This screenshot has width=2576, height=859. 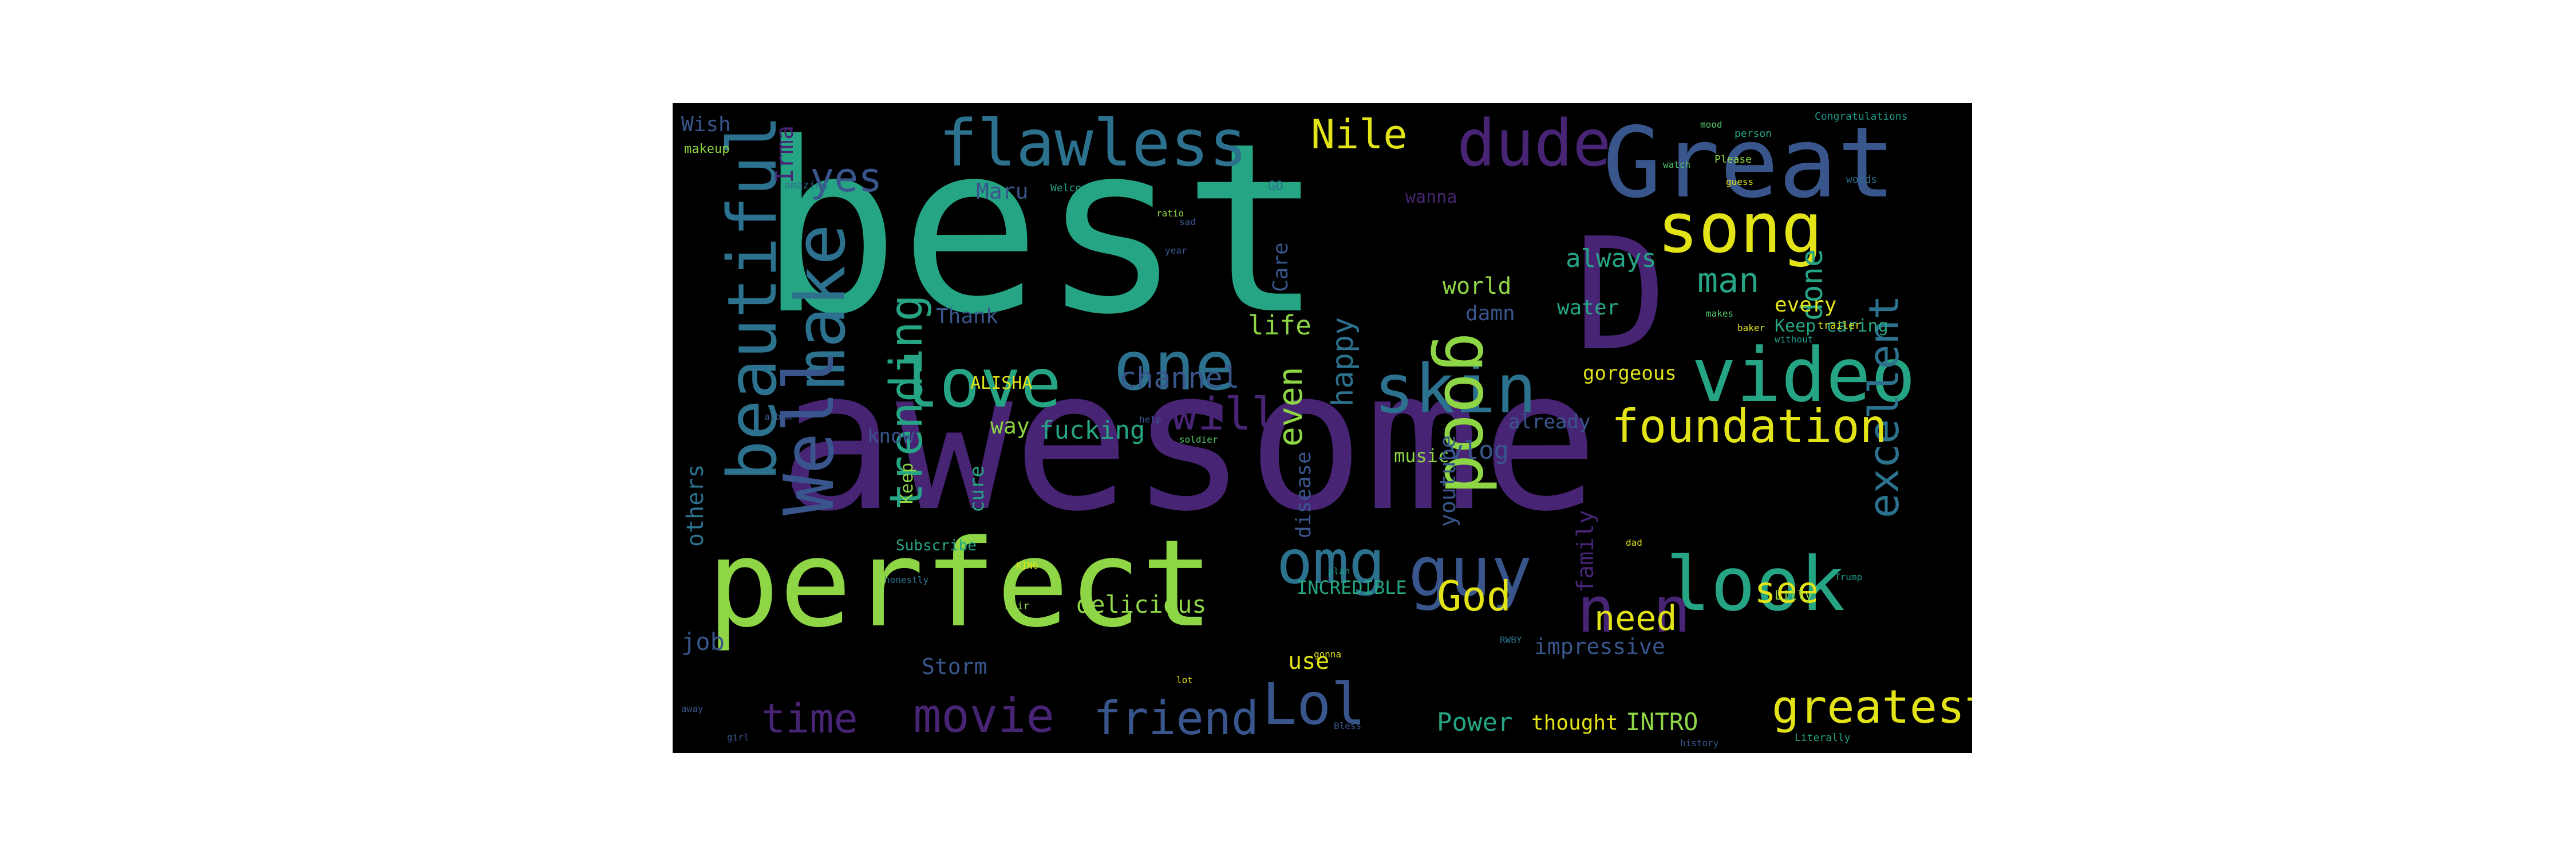 I want to click on word-year: year, so click(x=1176, y=250).